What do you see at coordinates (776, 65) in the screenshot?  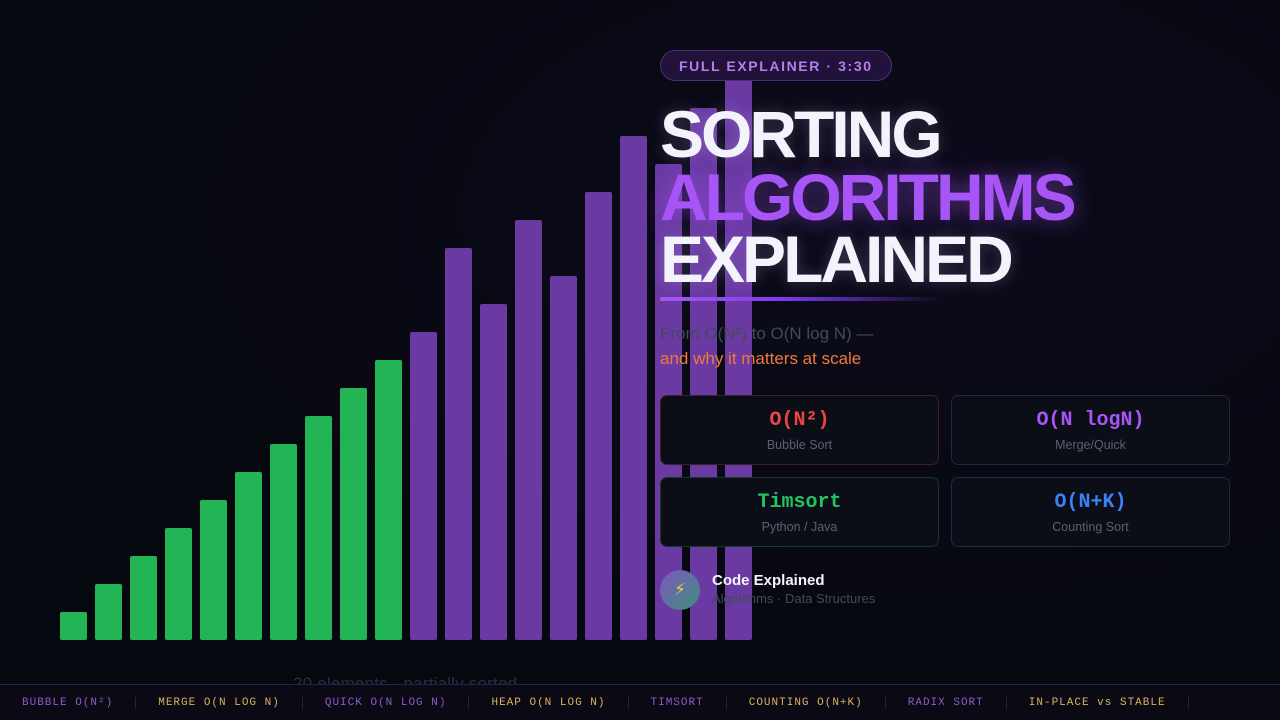 I see `duration-badge: FULL EXPLAINER · 3:30` at bounding box center [776, 65].